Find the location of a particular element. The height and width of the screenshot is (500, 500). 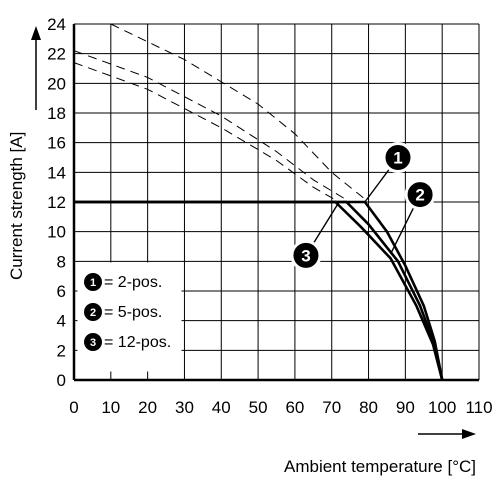

x-tick-label-30: 30 is located at coordinates (184, 407).